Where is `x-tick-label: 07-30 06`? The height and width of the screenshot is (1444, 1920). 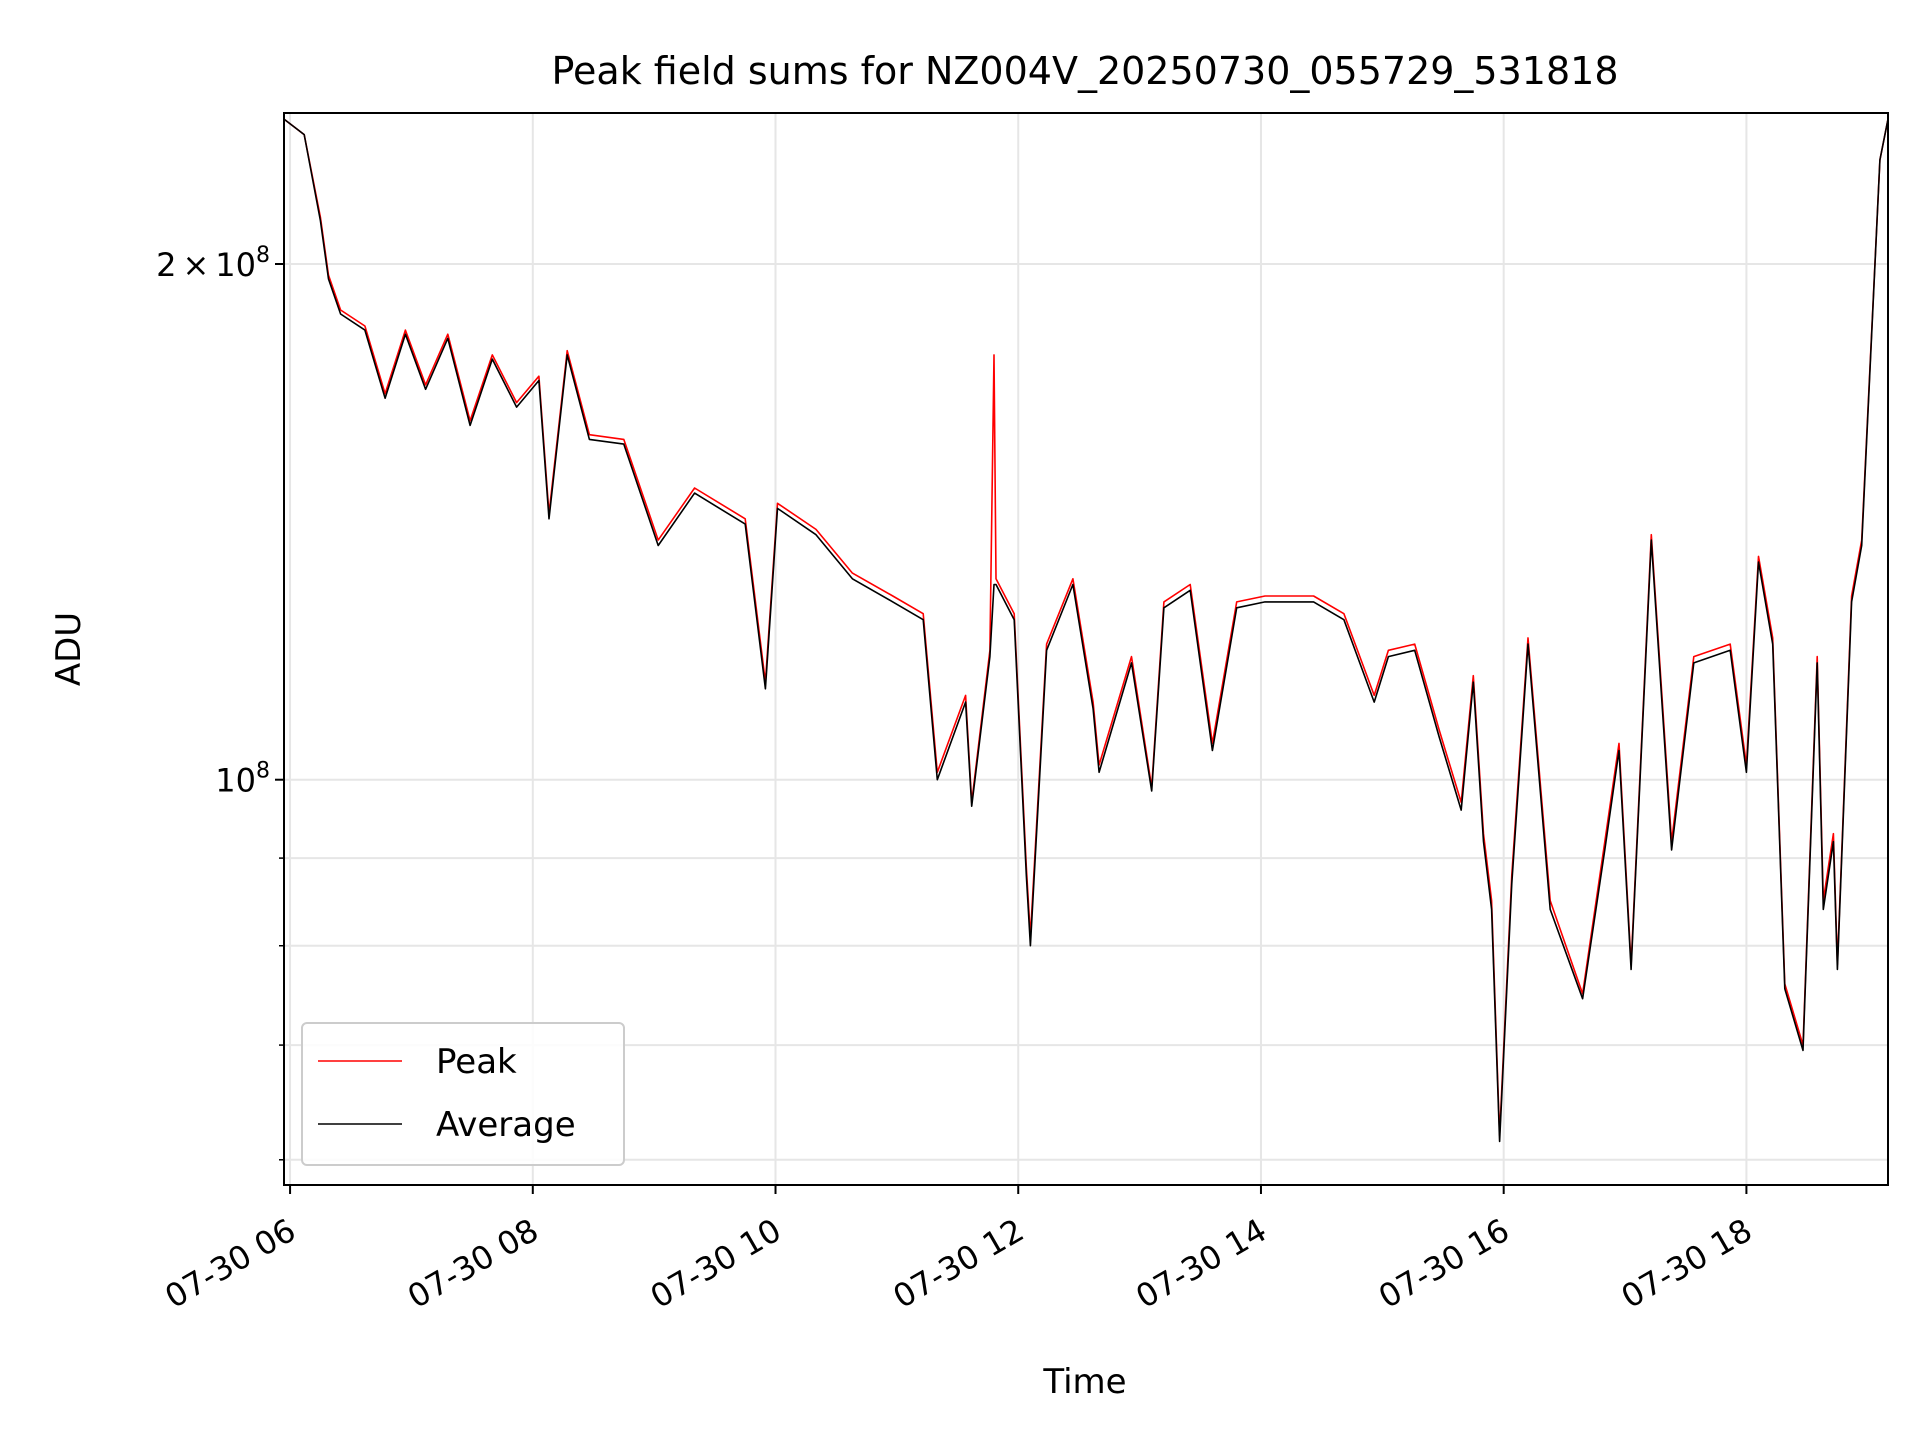
x-tick-label: 07-30 06 is located at coordinates (230, 1263).